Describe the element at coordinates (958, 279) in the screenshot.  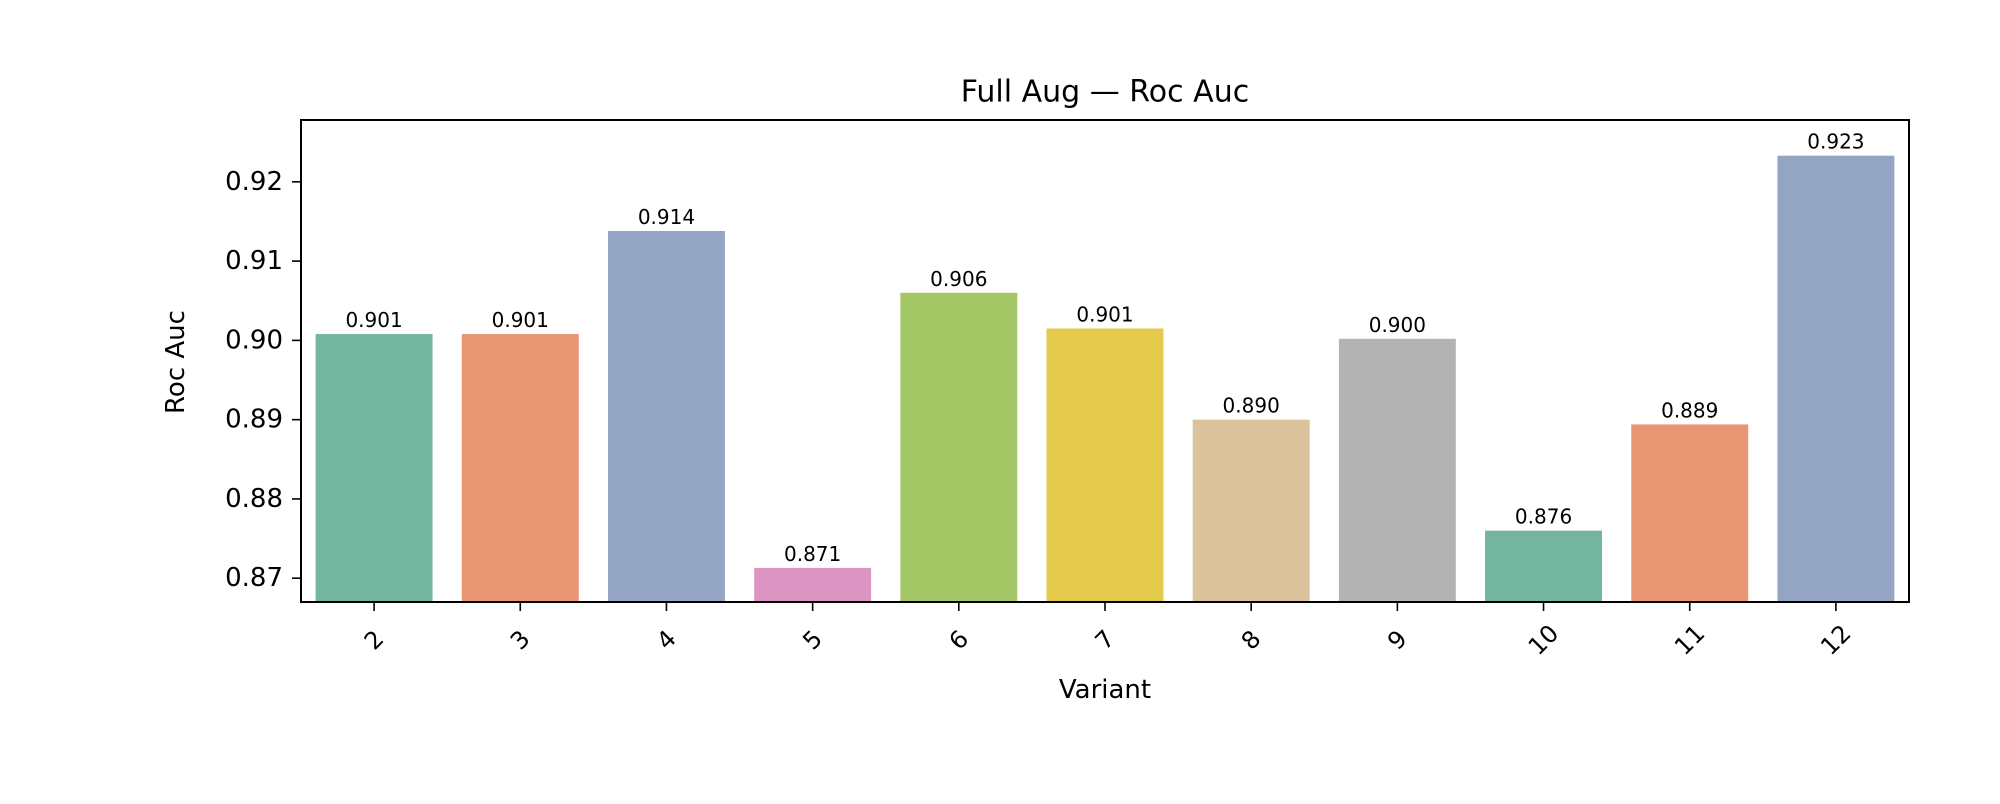
I see `bar-value-label: 0.906` at that location.